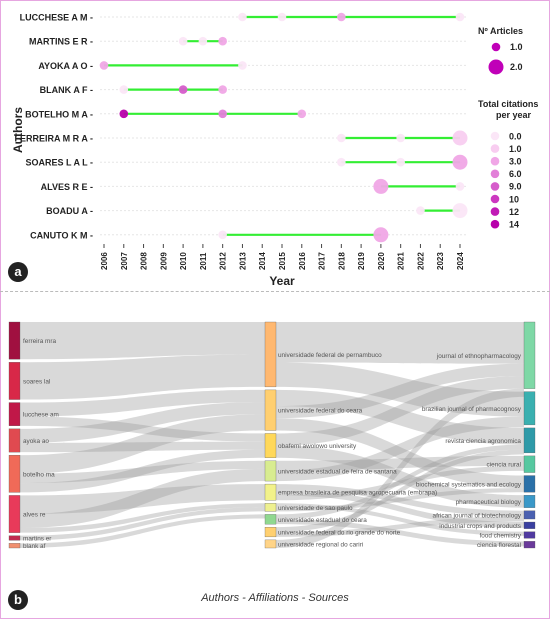  What do you see at coordinates (163, 261) in the screenshot?
I see `x-tick-label: 2009` at bounding box center [163, 261].